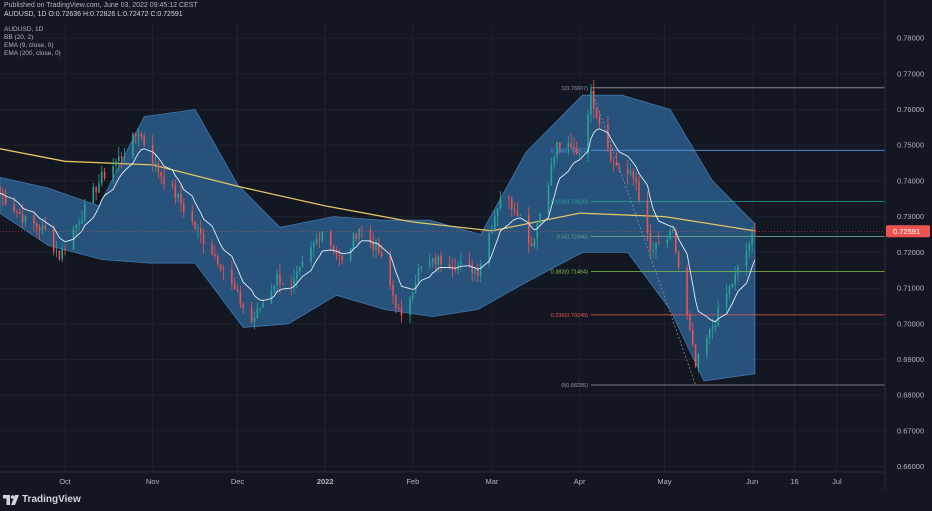 This screenshot has width=932, height=511. What do you see at coordinates (752, 481) in the screenshot?
I see `time-tick-label: Jun` at bounding box center [752, 481].